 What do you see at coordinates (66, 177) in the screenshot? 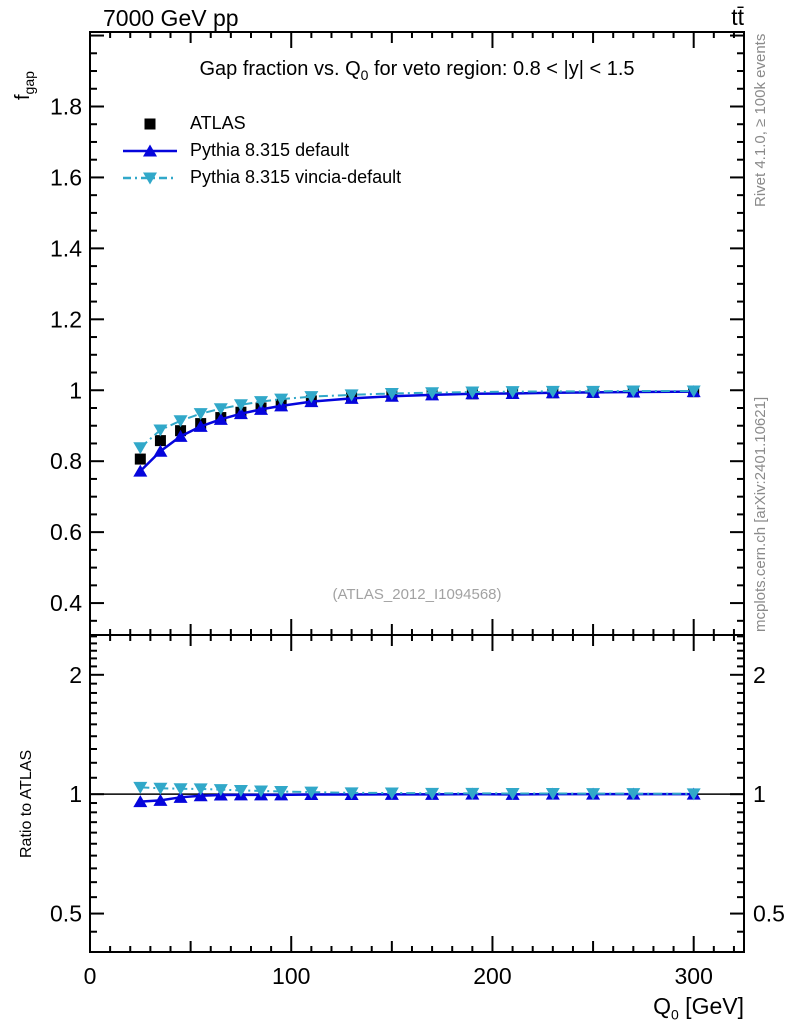
I see `svg-text: 1.6` at bounding box center [66, 177].